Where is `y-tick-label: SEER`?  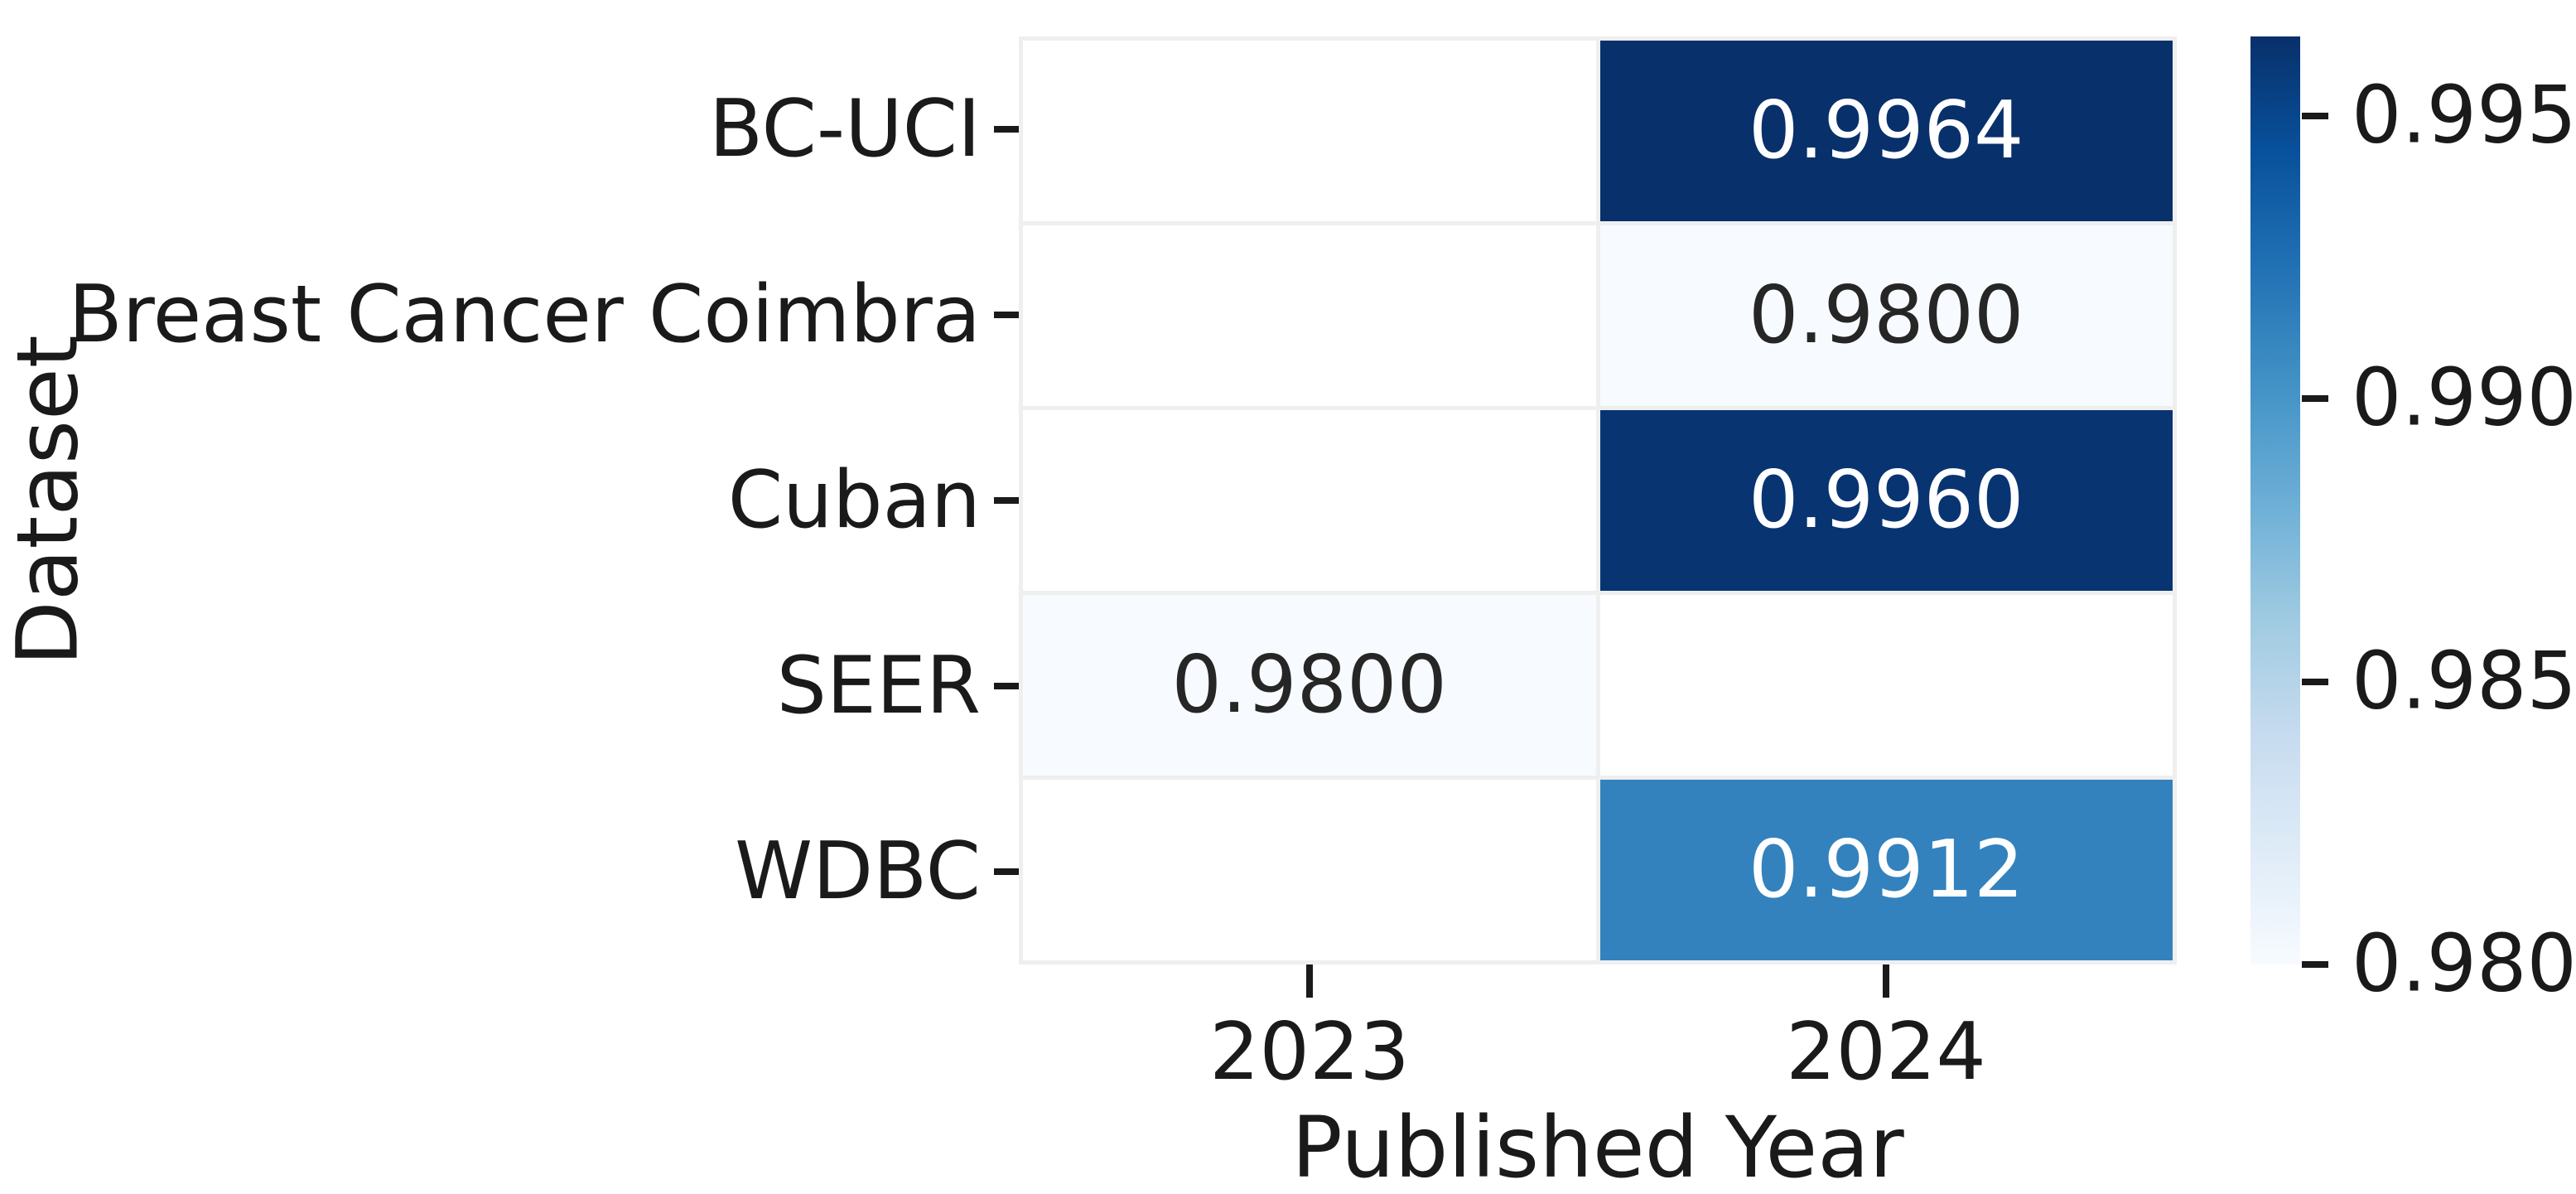
y-tick-label: SEER is located at coordinates (878, 686).